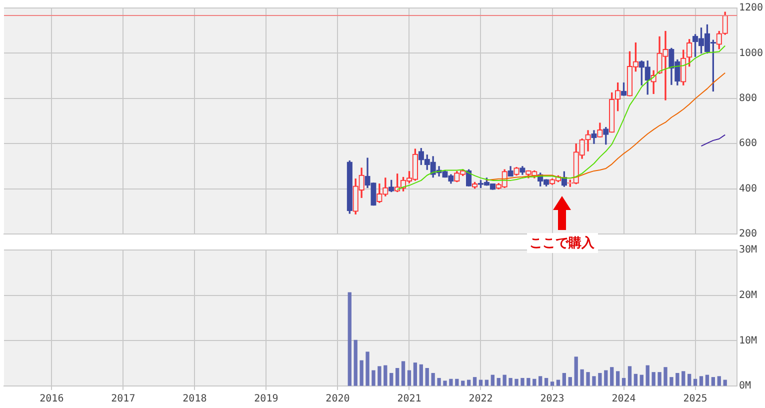 The height and width of the screenshot is (408, 765). What do you see at coordinates (748, 234) in the screenshot?
I see `y-tick-label: 200` at bounding box center [748, 234].